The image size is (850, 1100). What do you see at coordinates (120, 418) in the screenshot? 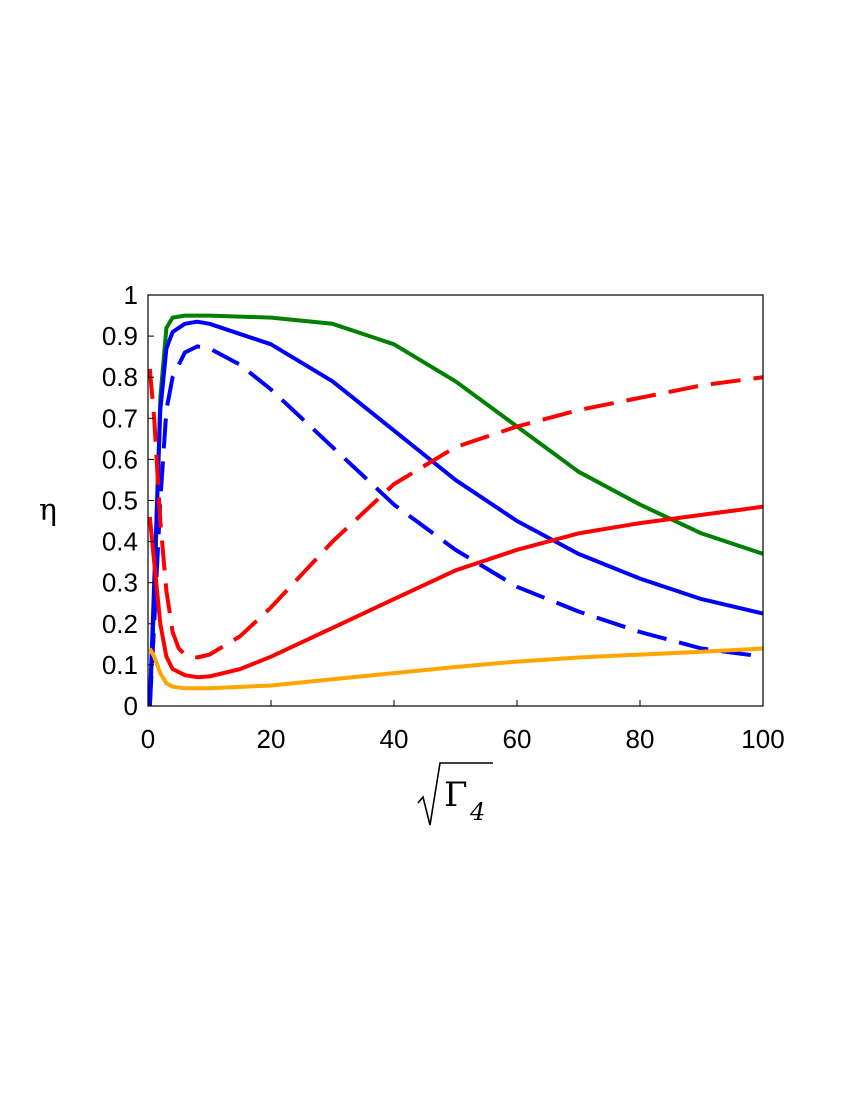
I see `y-tick-label: 0.7` at bounding box center [120, 418].